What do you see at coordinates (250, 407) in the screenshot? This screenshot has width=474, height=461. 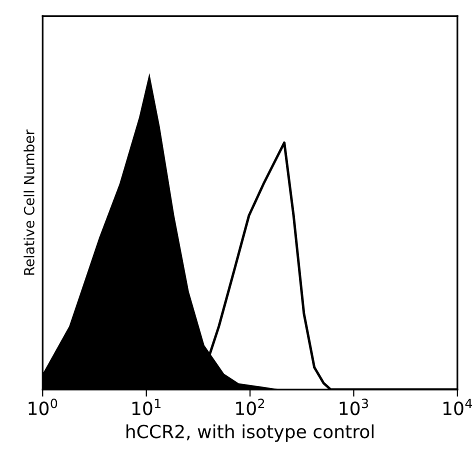 I see `x-tick-label: 10$^{2}$` at bounding box center [250, 407].